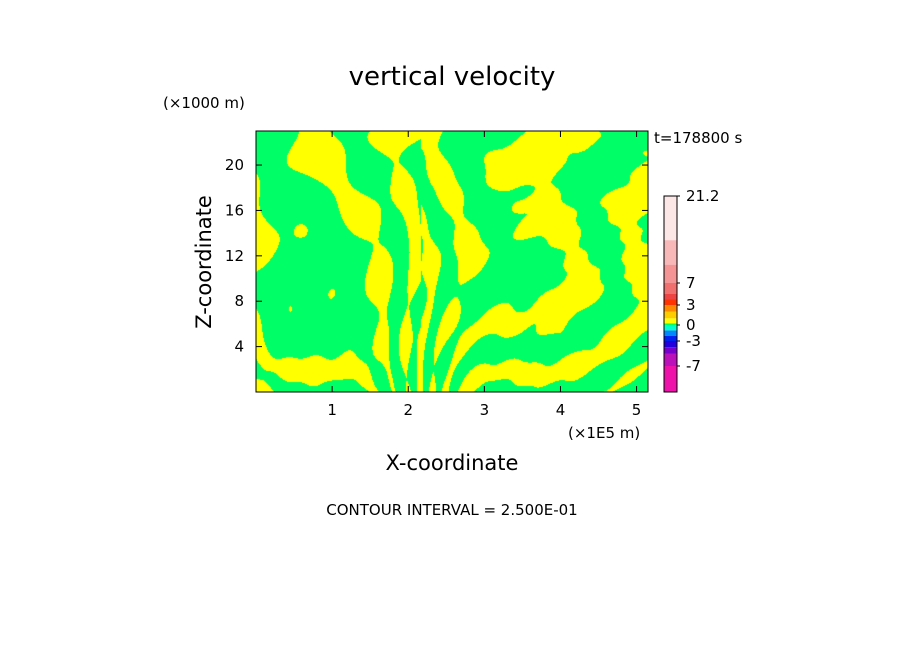 This screenshot has width=904, height=654. I want to click on colorbar-label: 3, so click(691, 305).